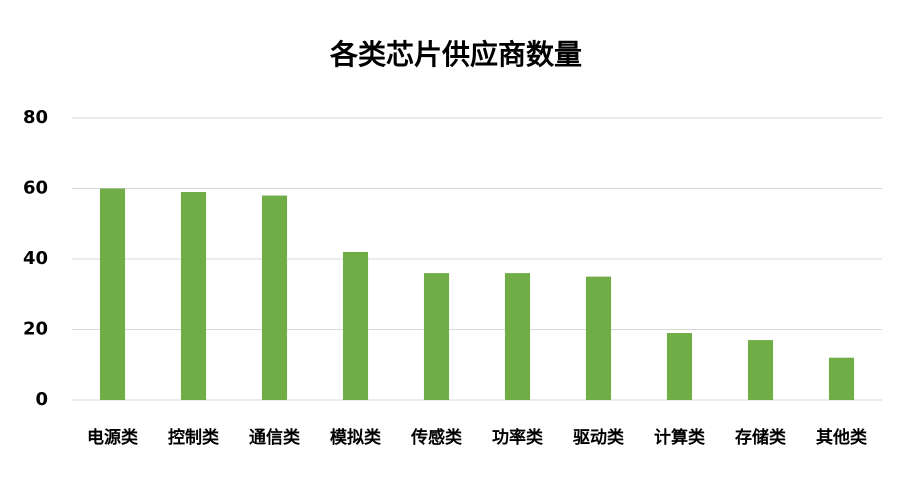 The height and width of the screenshot is (477, 912). I want to click on y-tick-label: 0, so click(41, 399).